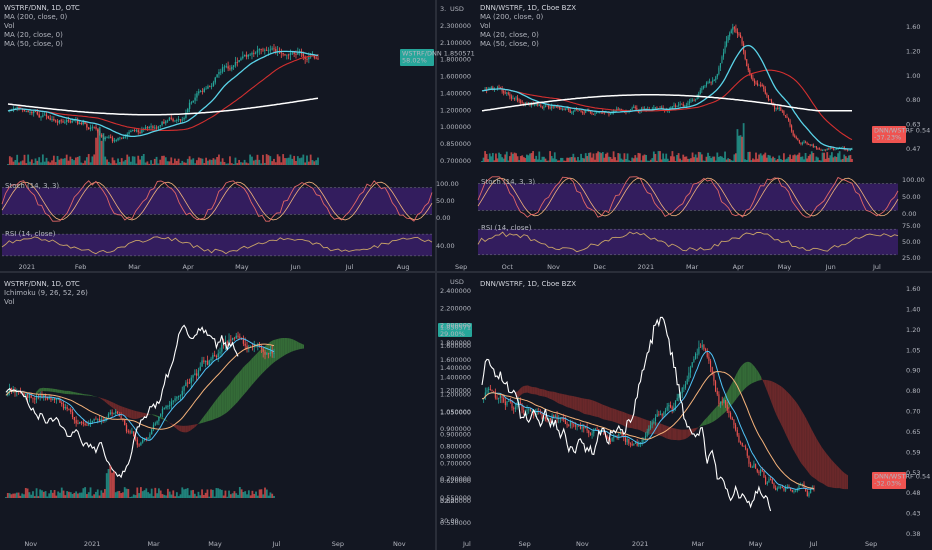  I want to click on price-tag-change: 29.00%, so click(452, 334).